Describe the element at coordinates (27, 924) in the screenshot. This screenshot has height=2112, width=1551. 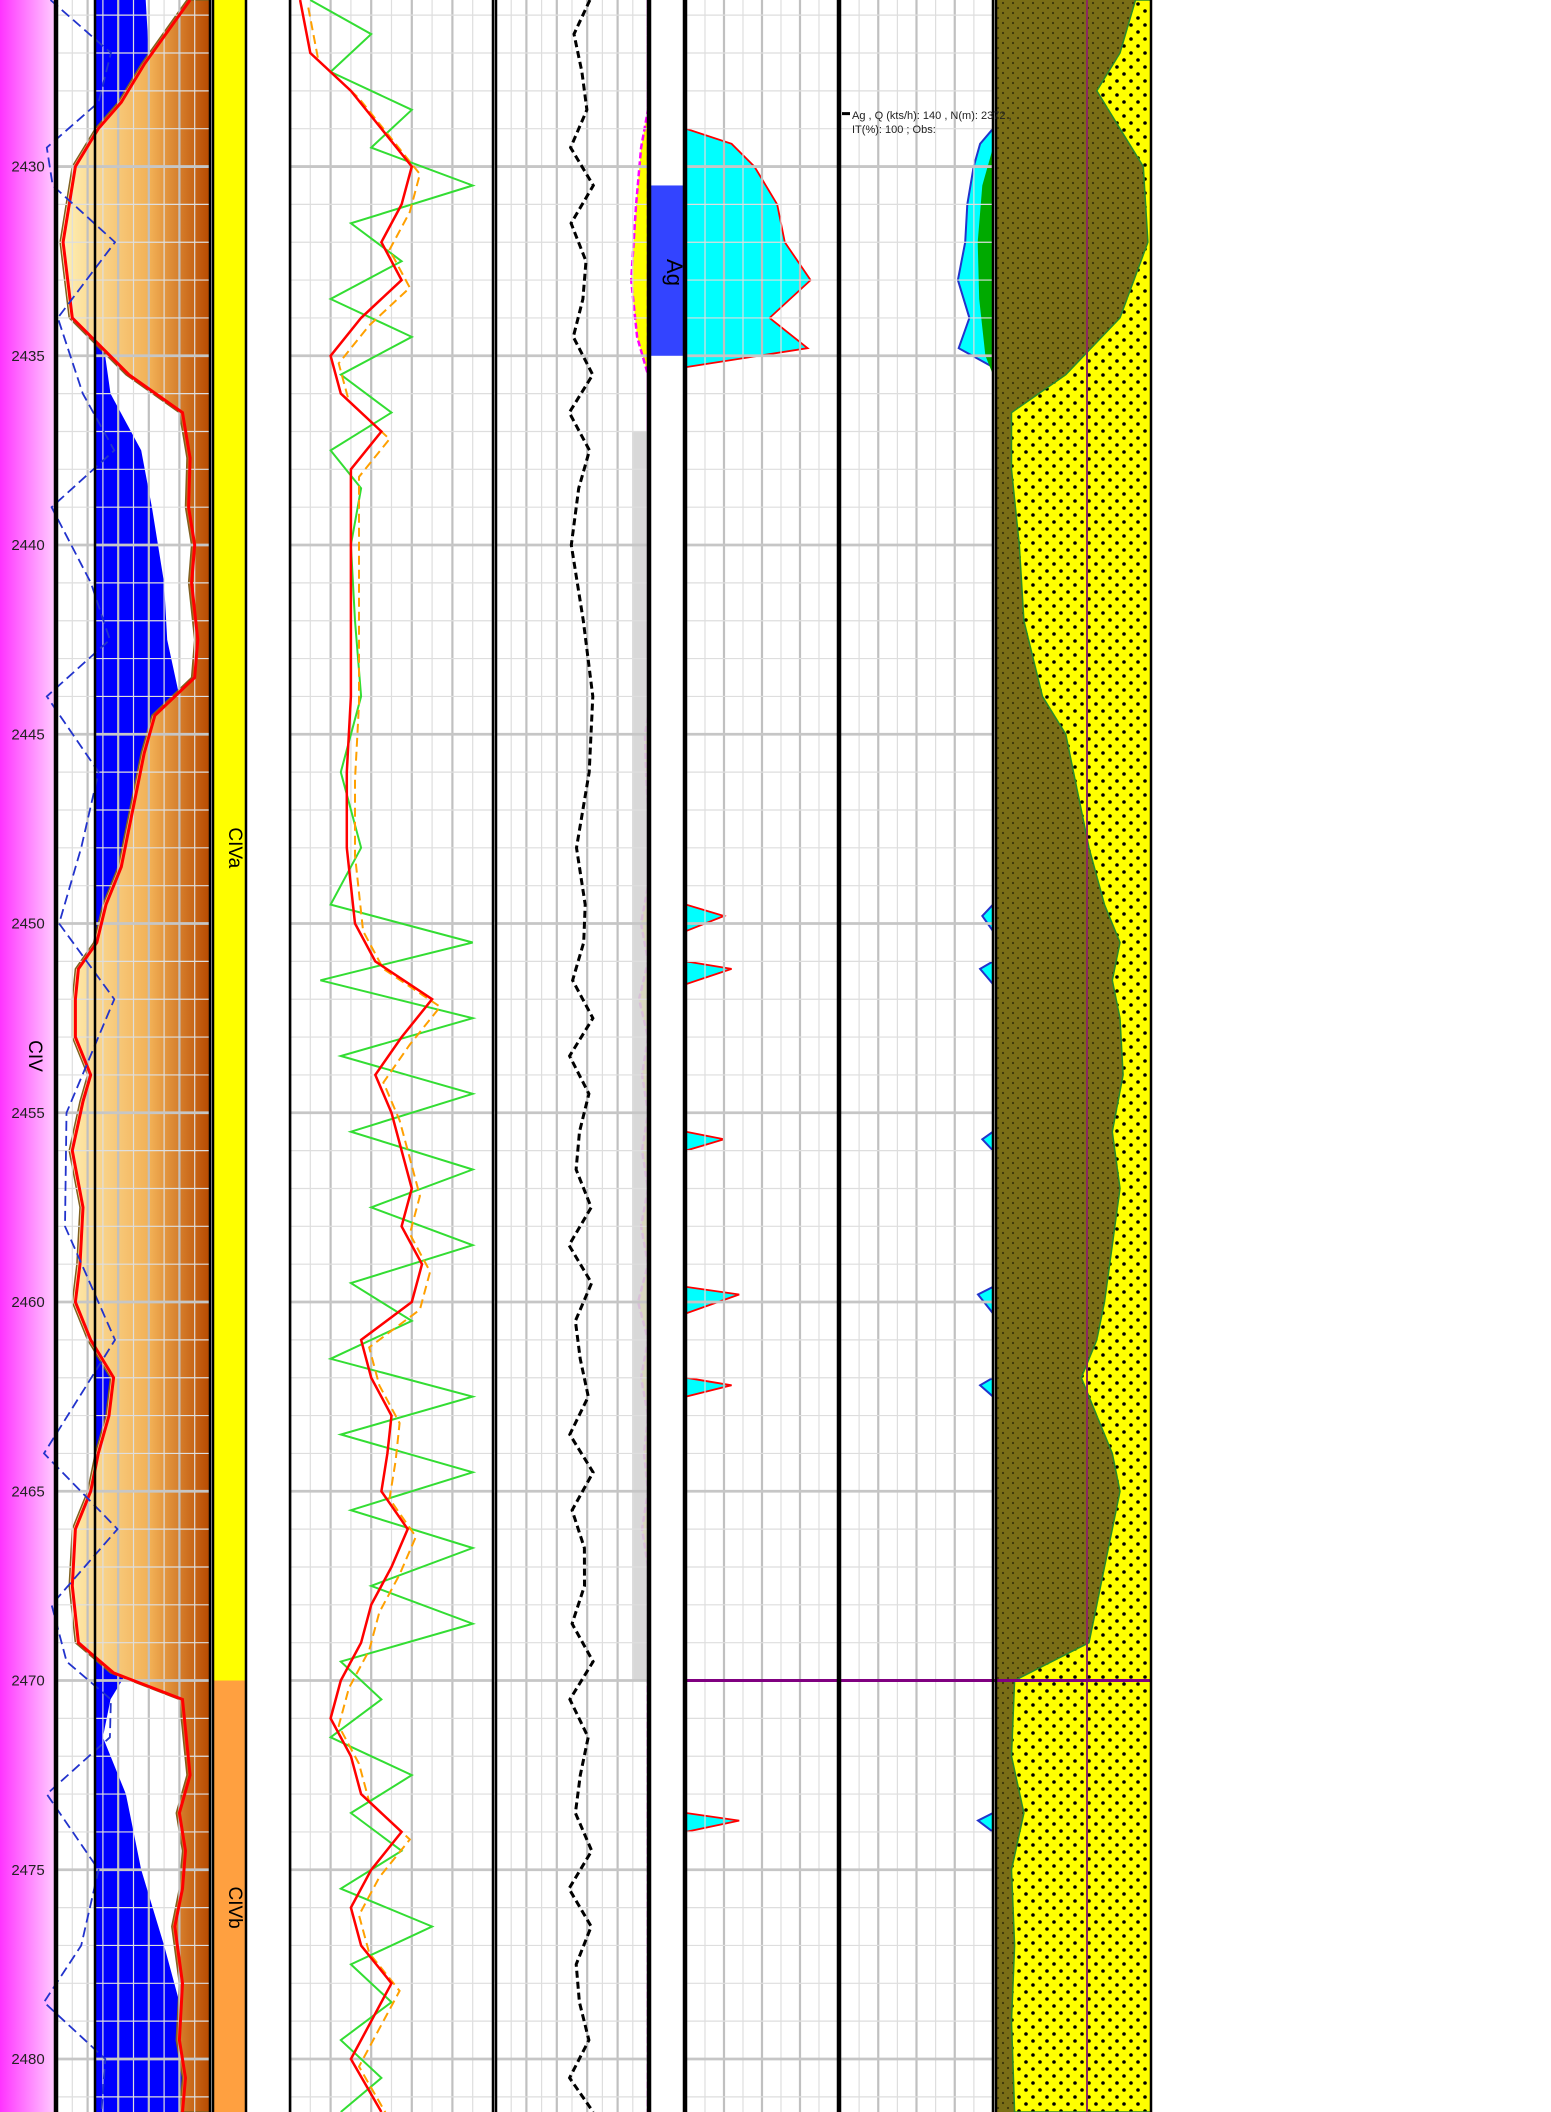
I see `depth-tick-label: 2450` at that location.